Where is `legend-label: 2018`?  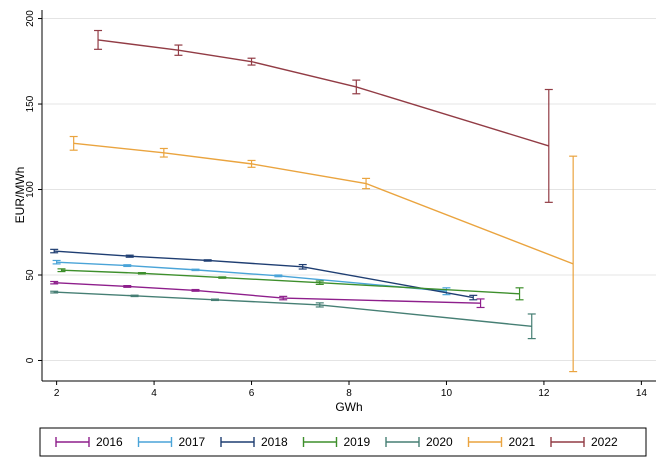
legend-label: 2018 is located at coordinates (274, 442).